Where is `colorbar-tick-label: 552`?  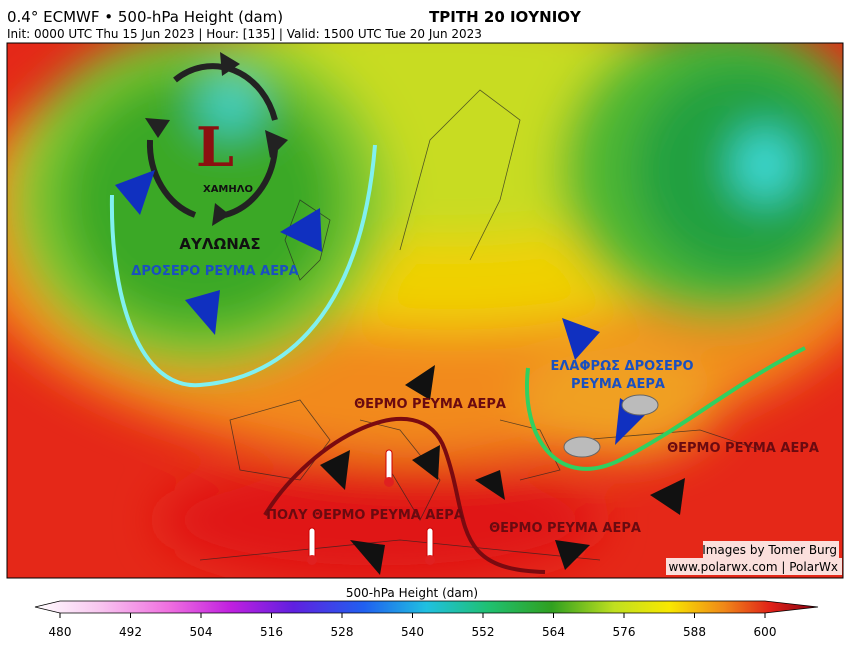 colorbar-tick-label: 552 is located at coordinates (483, 632).